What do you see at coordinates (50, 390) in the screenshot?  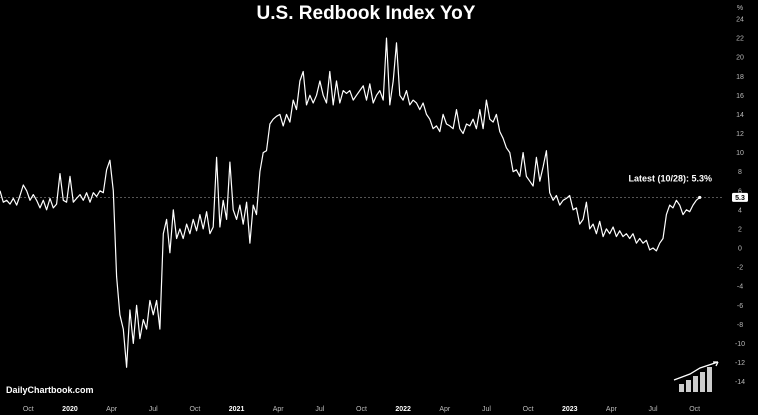 I see `brand-watermark: DailyChartbook.com` at bounding box center [50, 390].